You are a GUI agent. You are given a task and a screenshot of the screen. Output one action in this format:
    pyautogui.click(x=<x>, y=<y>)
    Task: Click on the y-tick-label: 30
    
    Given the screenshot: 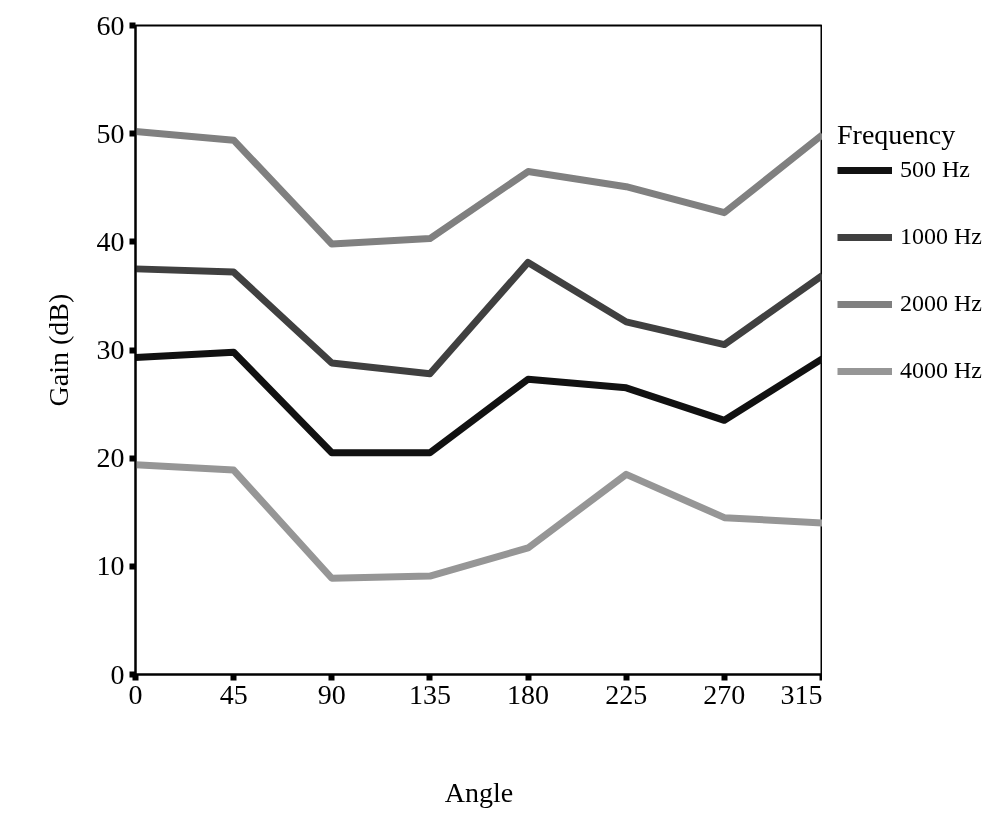 What is the action you would take?
    pyautogui.click(x=110, y=349)
    